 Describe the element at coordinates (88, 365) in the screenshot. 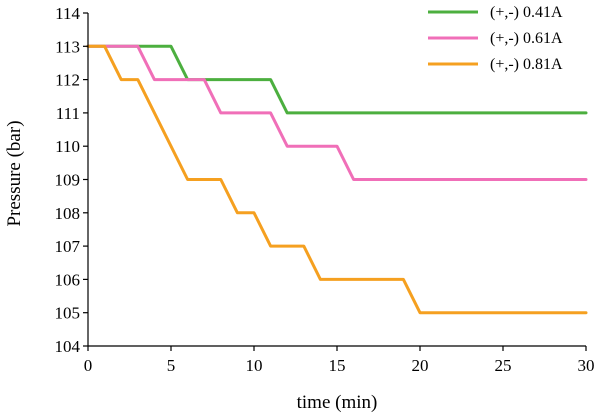

I see `x-tick-label: 0` at that location.